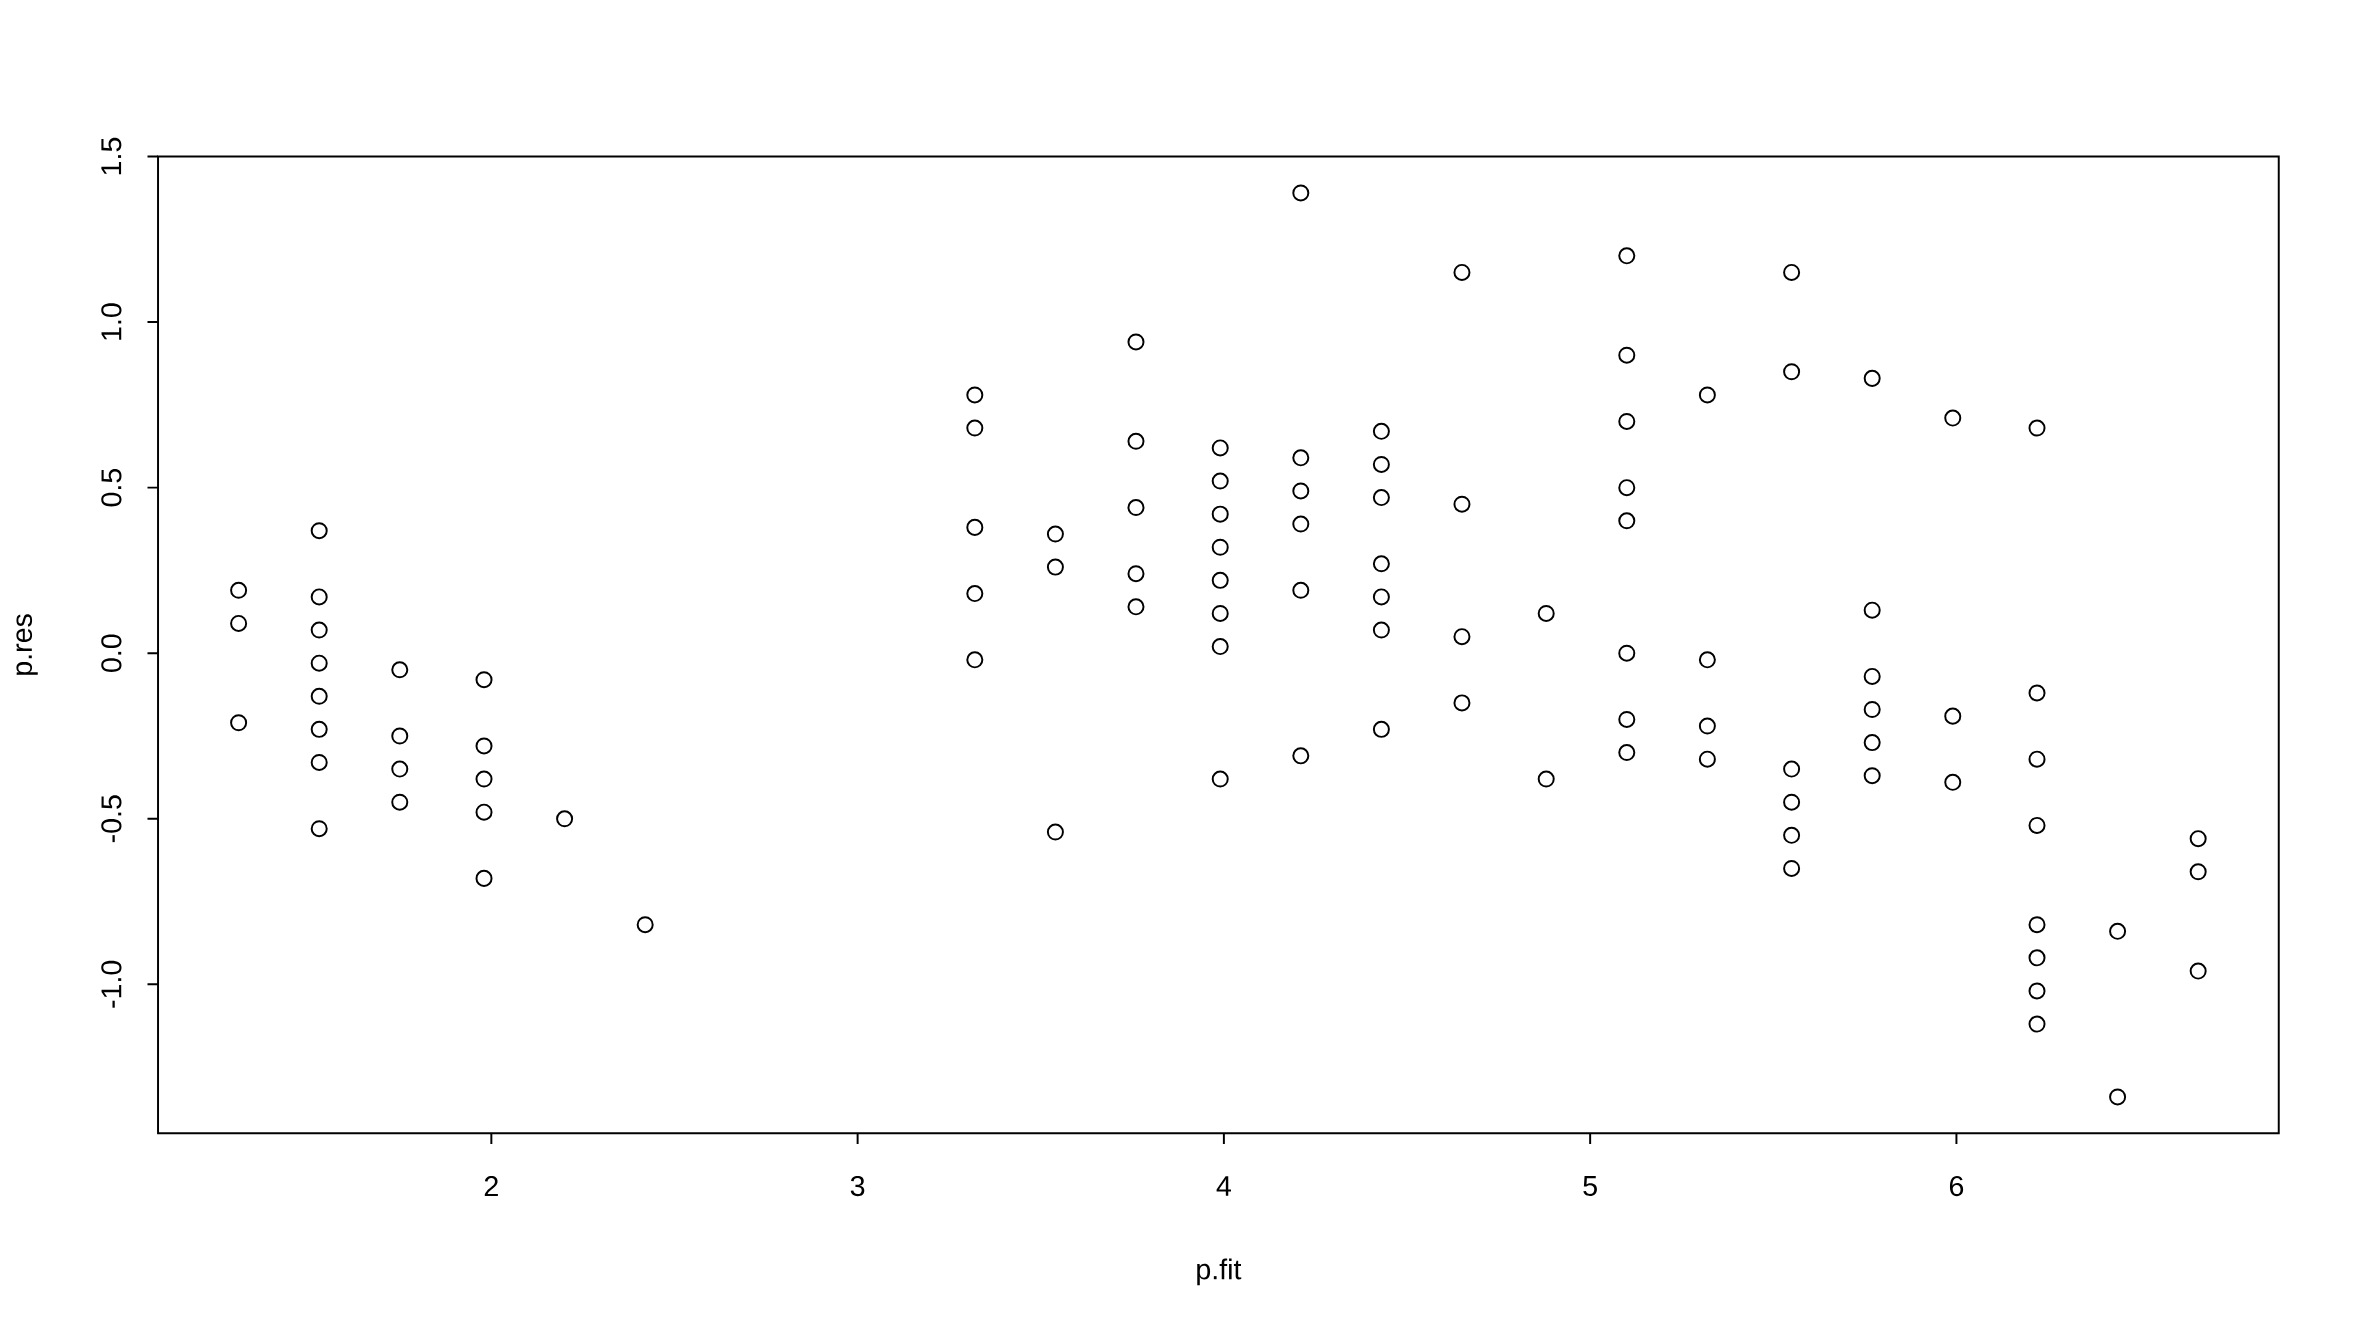 The height and width of the screenshot is (1331, 2360). Describe the element at coordinates (111, 819) in the screenshot. I see `y-tick-label: -0.5` at that location.